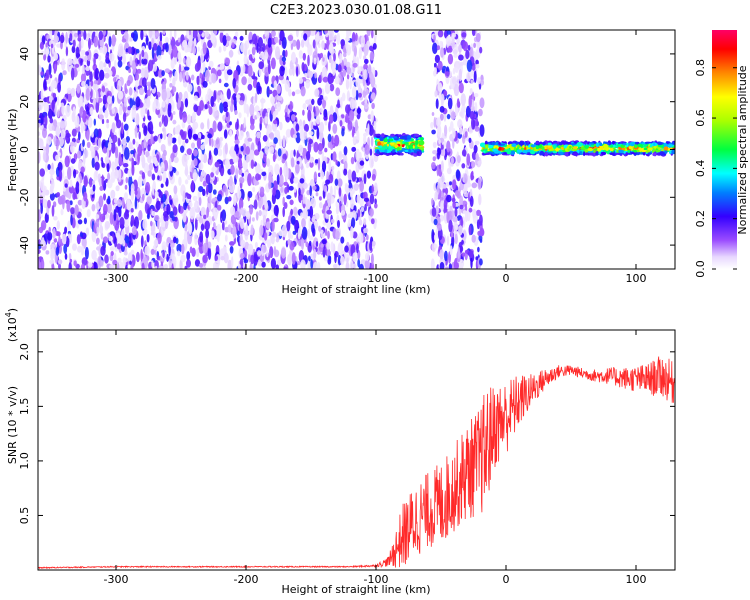 The height and width of the screenshot is (600, 750). I want to click on x-tick-label: 100, so click(636, 579).